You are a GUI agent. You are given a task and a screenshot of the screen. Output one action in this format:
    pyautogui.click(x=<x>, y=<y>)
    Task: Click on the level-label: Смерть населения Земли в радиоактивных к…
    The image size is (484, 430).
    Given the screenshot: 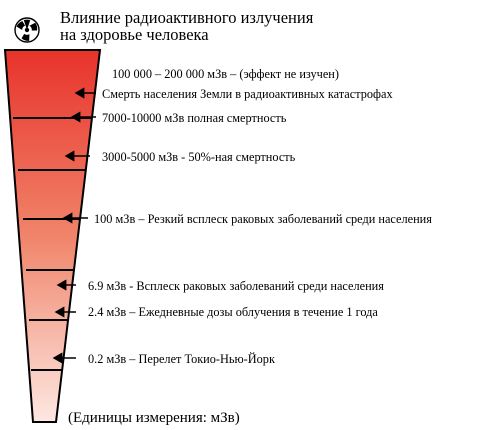 What is the action you would take?
    pyautogui.click(x=247, y=94)
    